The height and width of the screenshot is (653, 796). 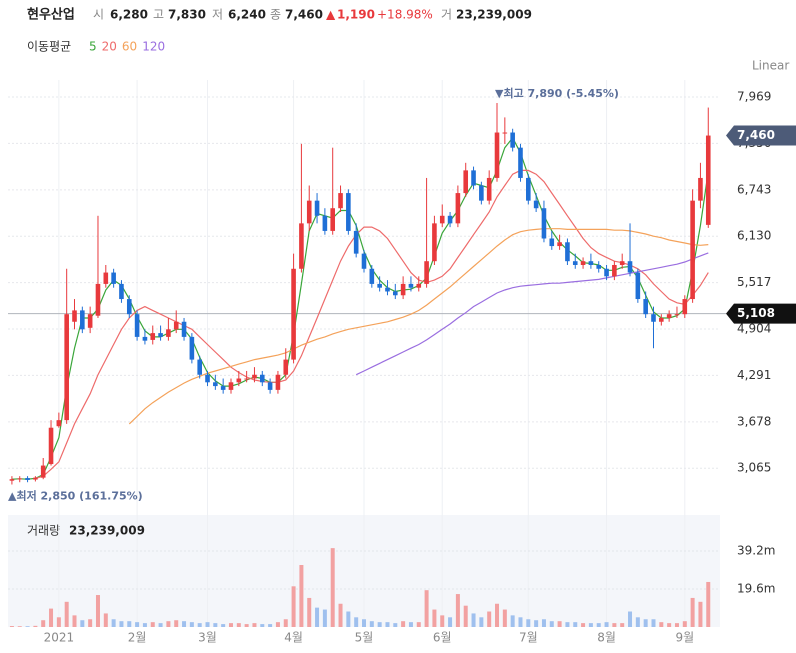 What do you see at coordinates (217, 15) in the screenshot?
I see `quote-label: 저` at bounding box center [217, 15].